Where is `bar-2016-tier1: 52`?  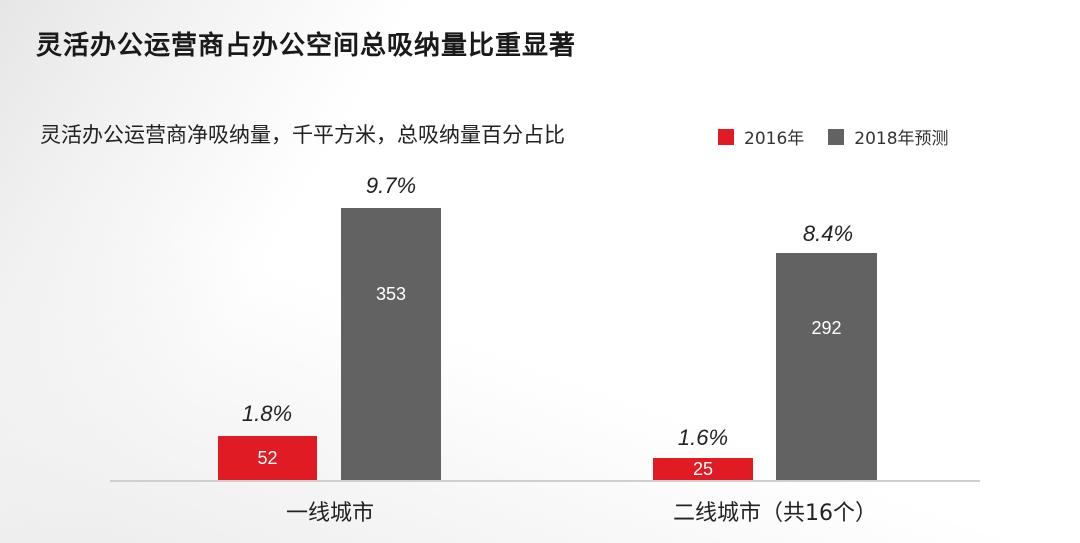
bar-2016-tier1: 52 is located at coordinates (267, 458).